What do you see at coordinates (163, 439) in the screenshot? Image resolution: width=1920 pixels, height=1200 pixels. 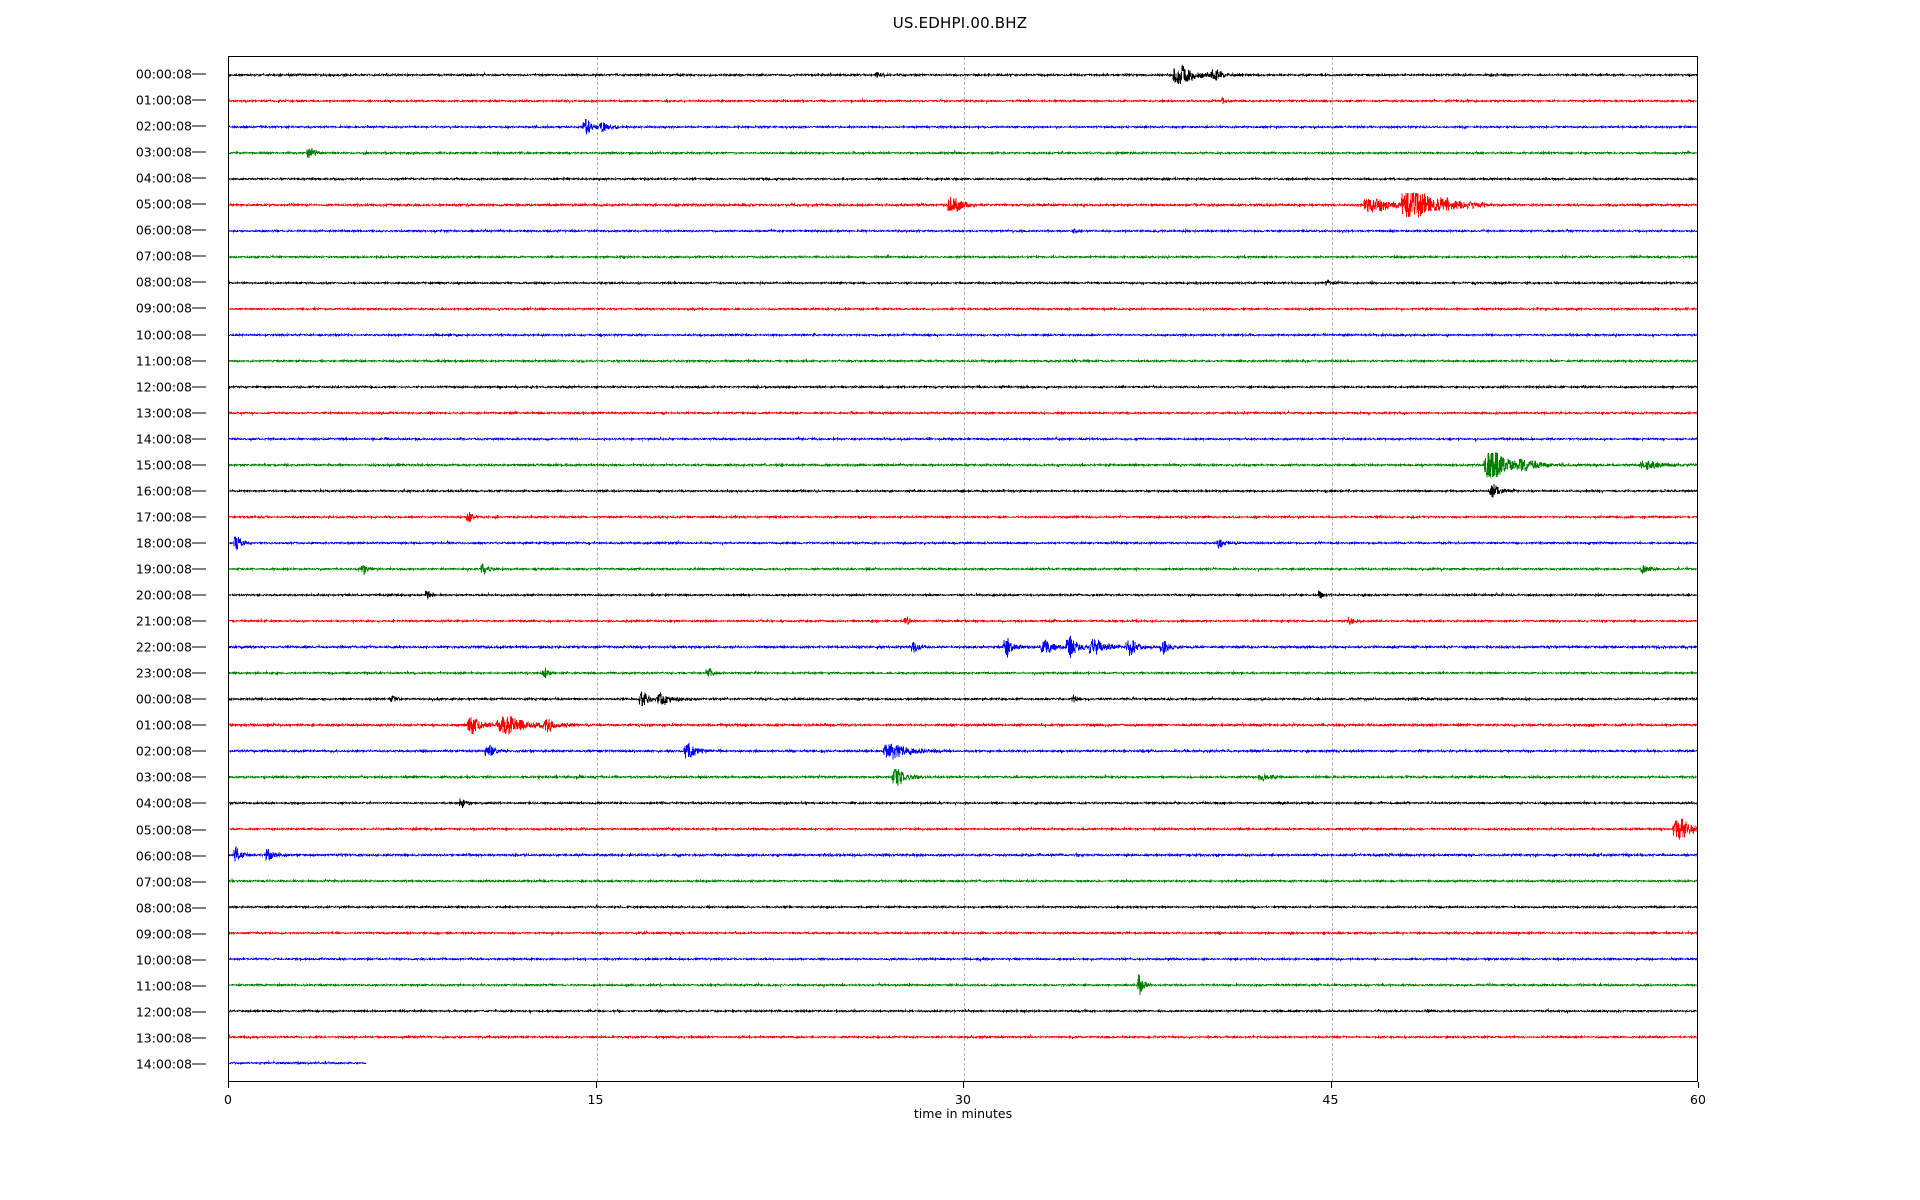 I see `y-tick-label-14: 14:00:08` at bounding box center [163, 439].